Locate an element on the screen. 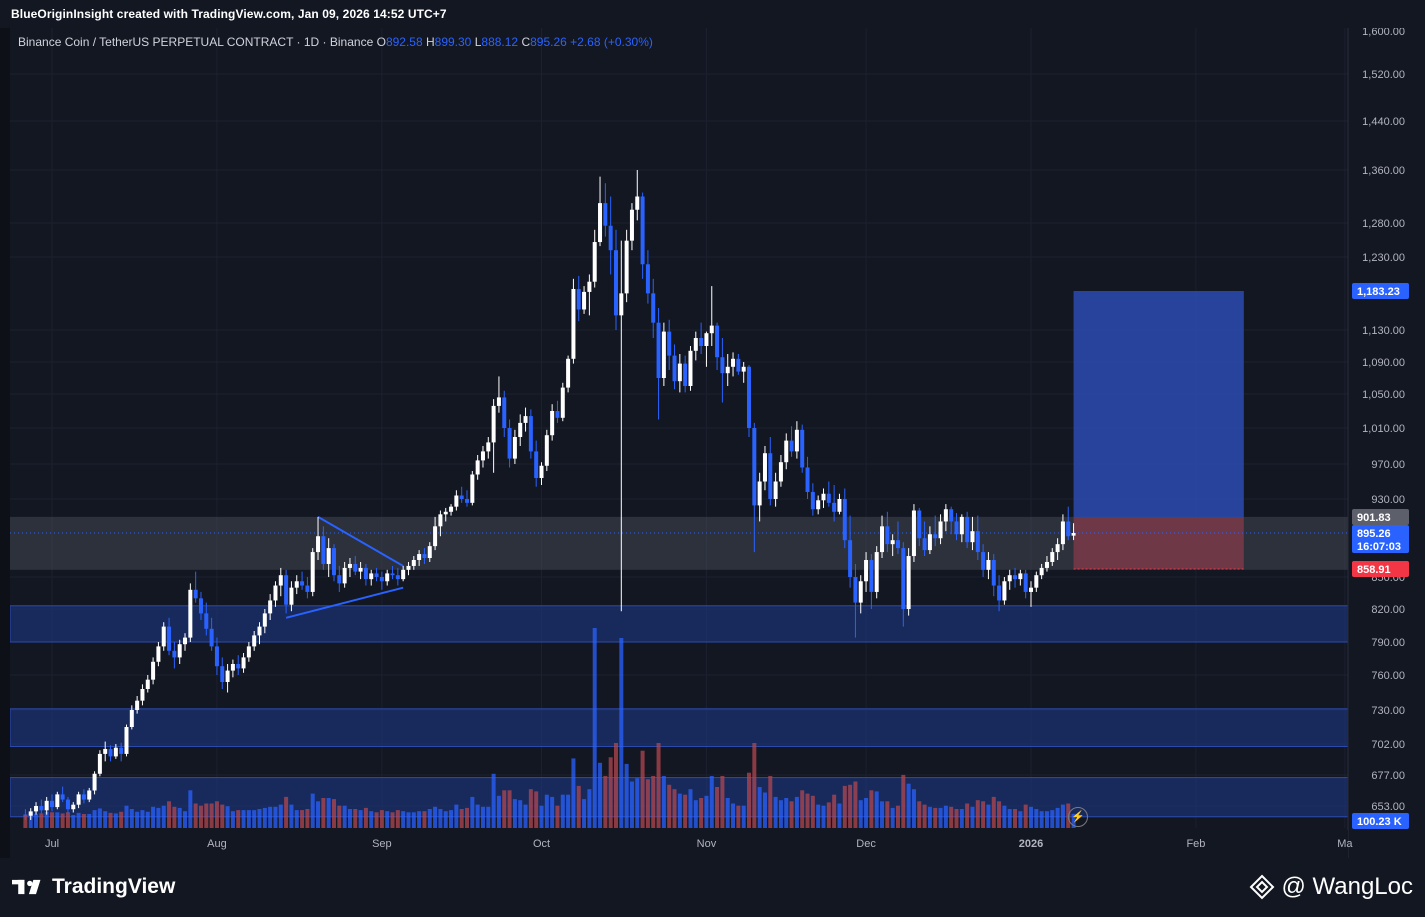 The height and width of the screenshot is (917, 1425). author-watermark: @ WangLoc is located at coordinates (1331, 887).